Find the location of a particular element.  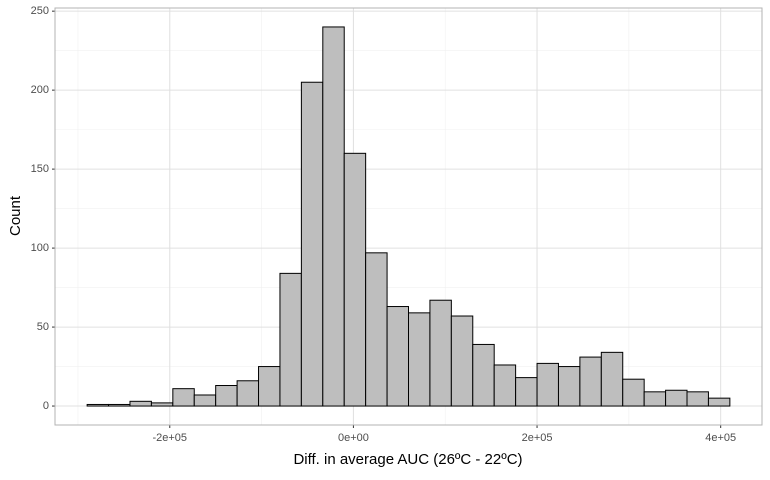

y-axis-label: Count is located at coordinates (15, 215).